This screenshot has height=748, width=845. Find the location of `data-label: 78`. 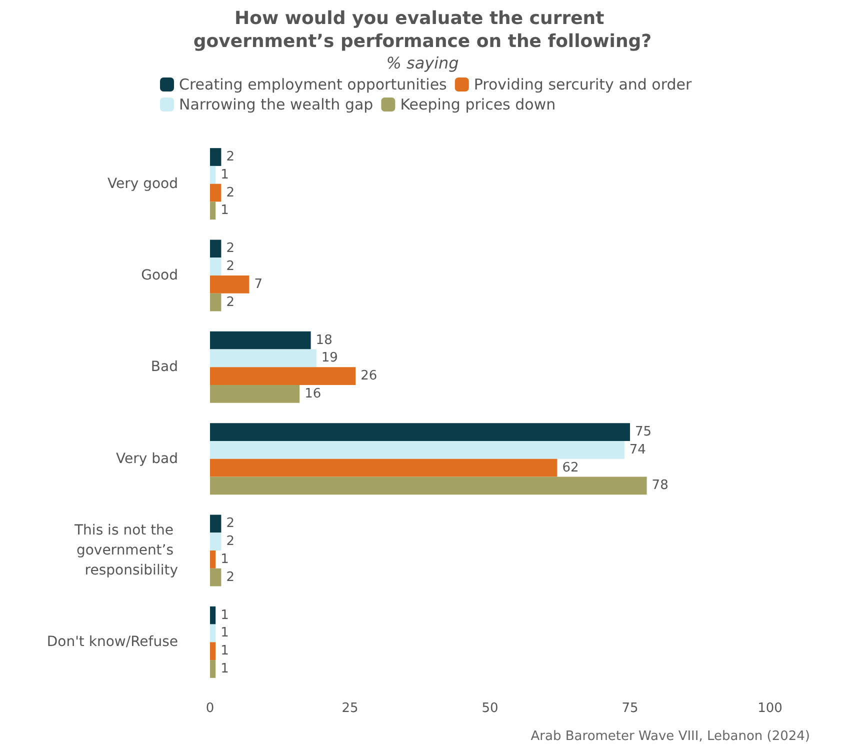

data-label: 78 is located at coordinates (660, 486).